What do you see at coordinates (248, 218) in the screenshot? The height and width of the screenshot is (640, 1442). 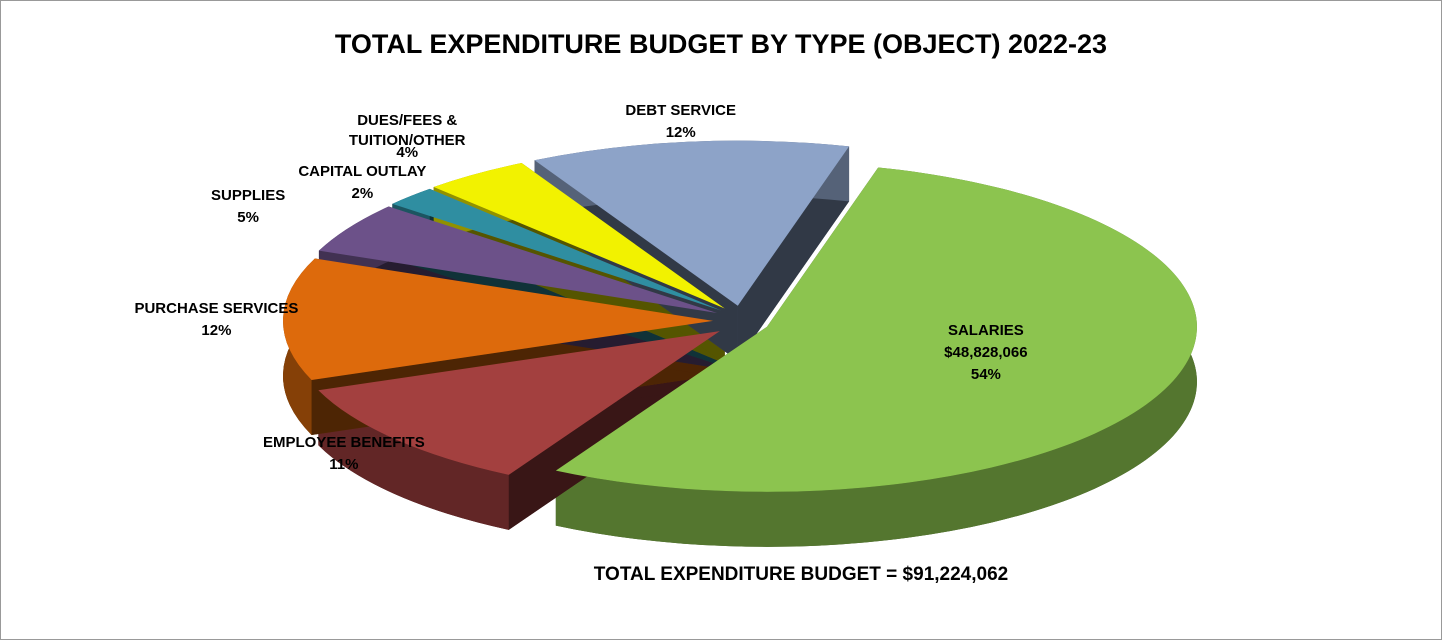 I see `slice-percent: 5%` at bounding box center [248, 218].